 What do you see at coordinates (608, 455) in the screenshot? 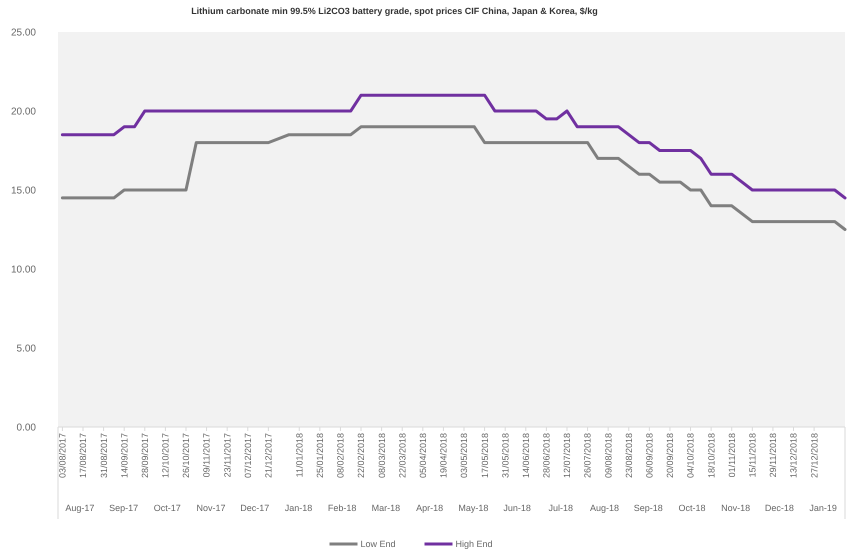
I see `x-tick-label: 09/08/2018` at bounding box center [608, 455].